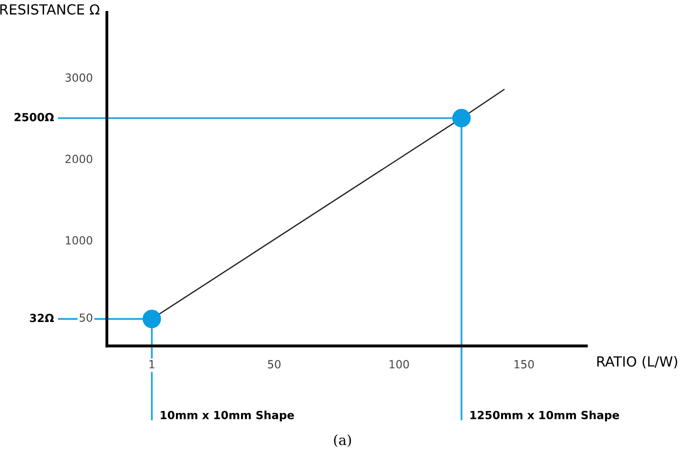 The height and width of the screenshot is (457, 685). What do you see at coordinates (42, 318) in the screenshot?
I see `ref-line-label: 32Ω` at bounding box center [42, 318].